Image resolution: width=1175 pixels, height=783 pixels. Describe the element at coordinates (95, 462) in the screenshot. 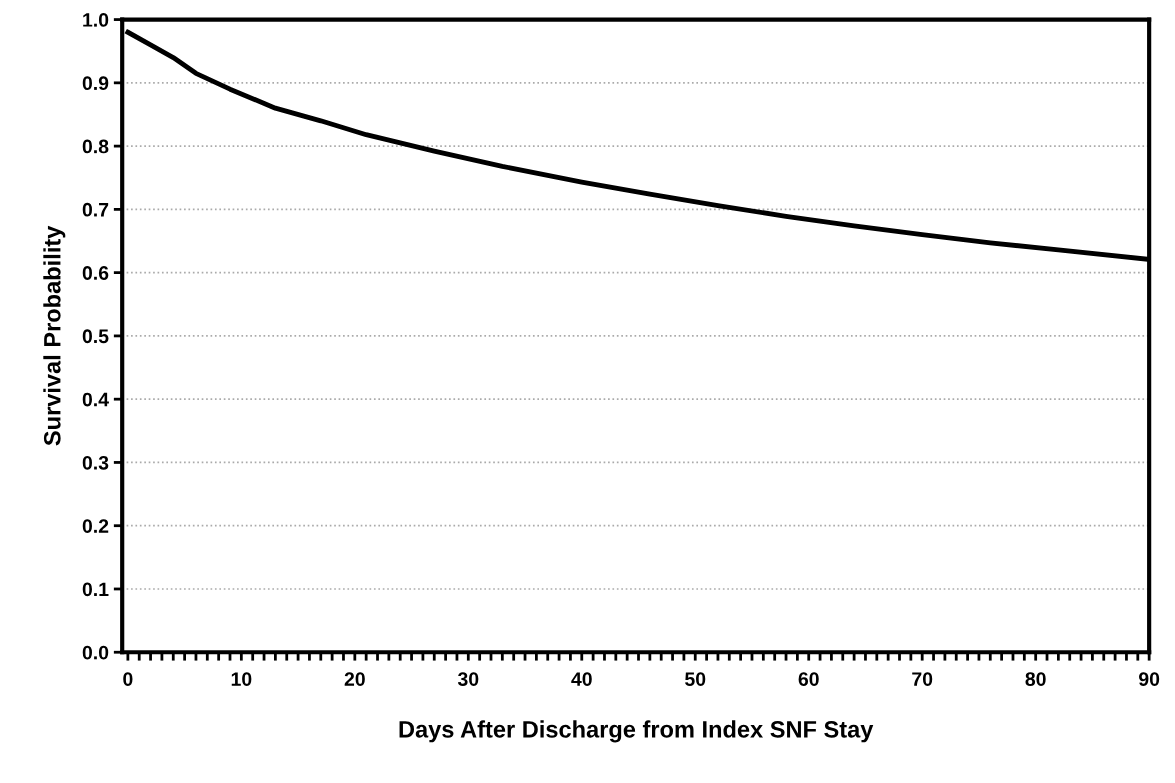

I see `y-tick-label: 0.3` at that location.